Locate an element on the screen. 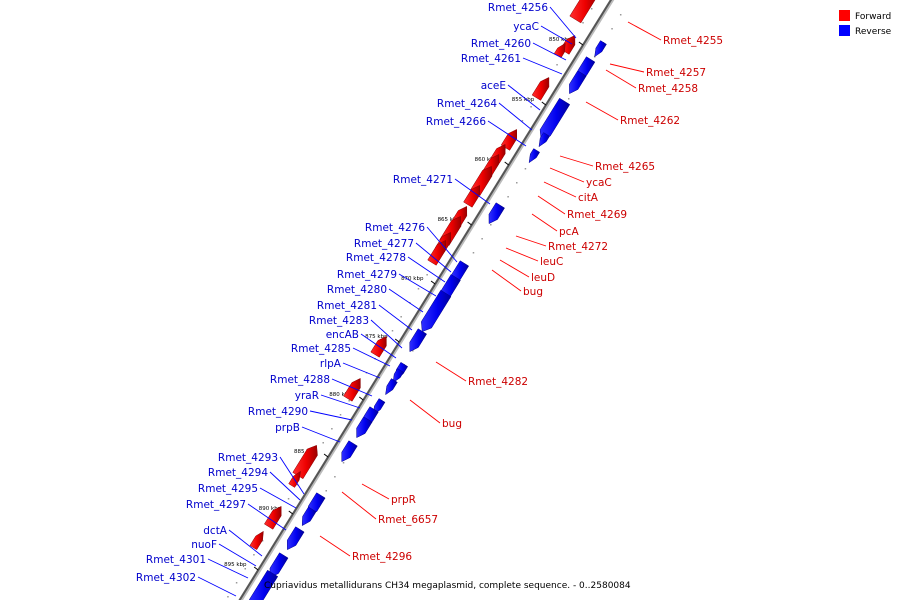  forward-gene-label: bug is located at coordinates (452, 424).